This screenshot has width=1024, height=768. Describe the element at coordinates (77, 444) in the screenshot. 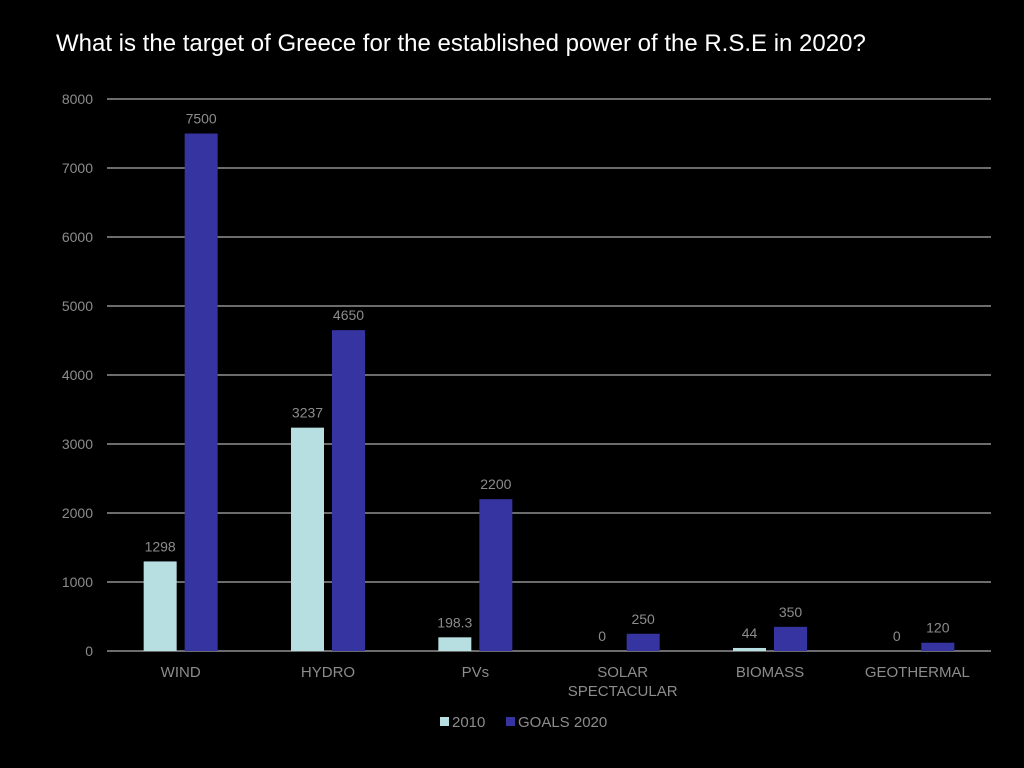

I see `y-tick-label: 3000` at that location.